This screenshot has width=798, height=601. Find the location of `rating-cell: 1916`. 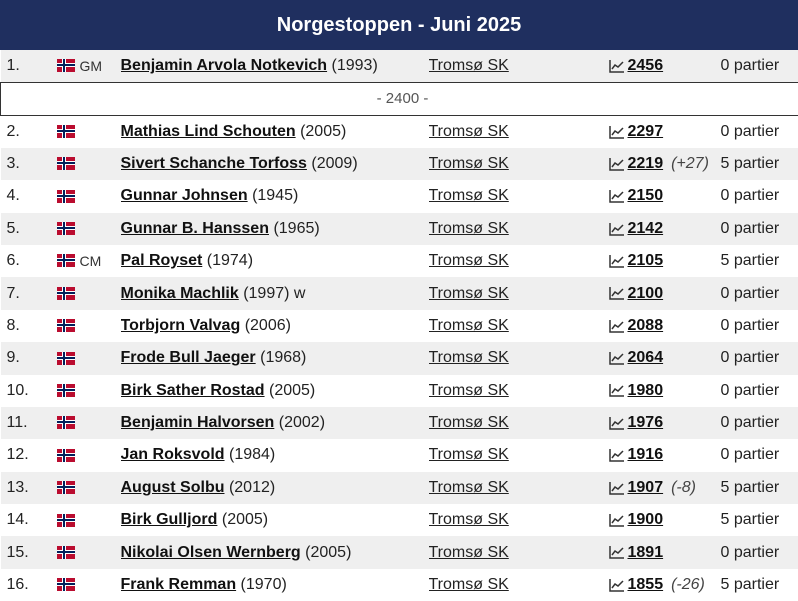

rating-cell: 1916 is located at coordinates (664, 455).